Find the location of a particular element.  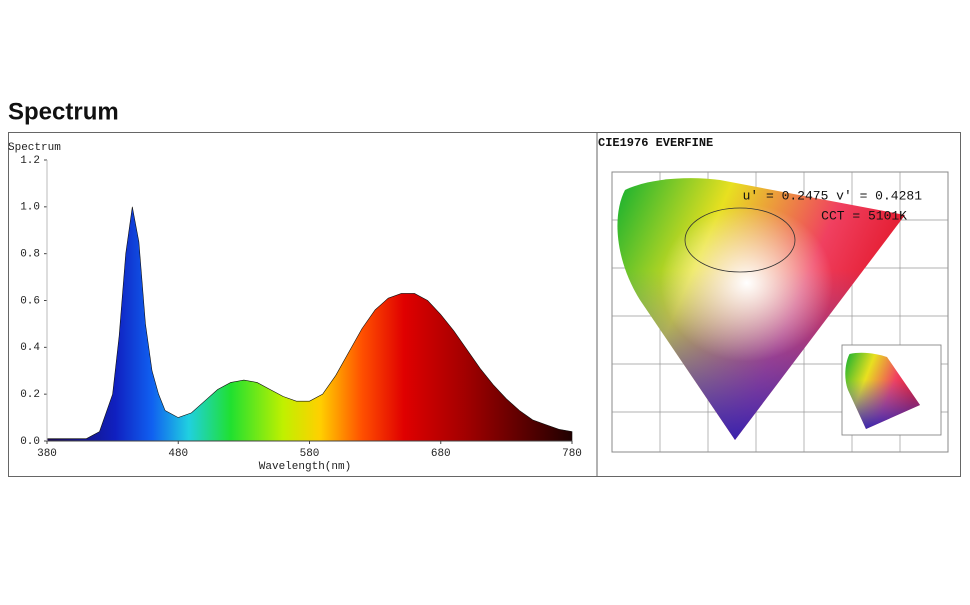

cie-white is located at coordinates (761, 309).